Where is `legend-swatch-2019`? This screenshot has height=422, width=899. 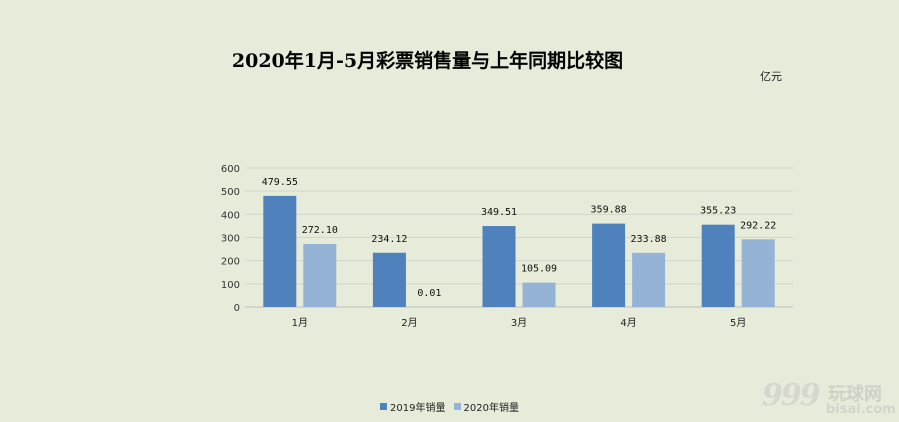 legend-swatch-2019 is located at coordinates (384, 406).